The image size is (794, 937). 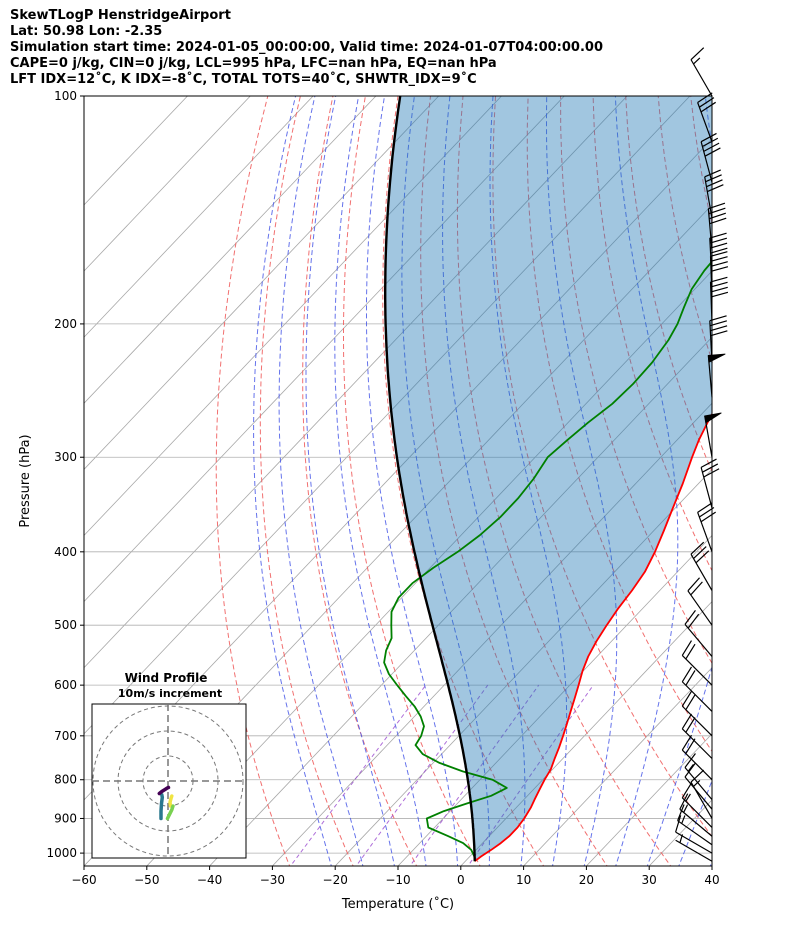 What do you see at coordinates (65, 457) in the screenshot?
I see `y-tick-label: 300` at bounding box center [65, 457].